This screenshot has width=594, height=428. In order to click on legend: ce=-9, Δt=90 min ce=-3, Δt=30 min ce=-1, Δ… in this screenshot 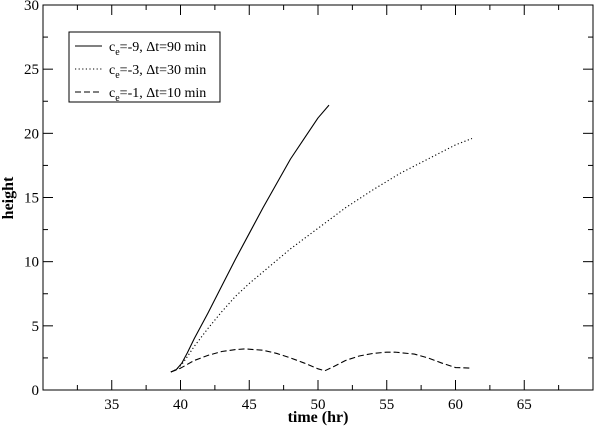, I will do `click(144, 67)`.